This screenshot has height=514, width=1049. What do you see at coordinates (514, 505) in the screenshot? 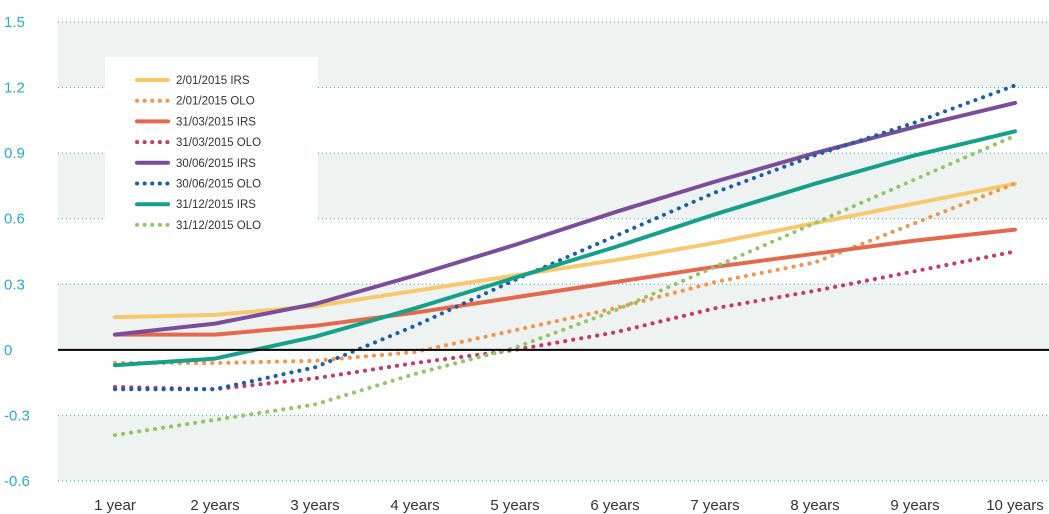
I see `x-tick-label: 5 years` at bounding box center [514, 505].